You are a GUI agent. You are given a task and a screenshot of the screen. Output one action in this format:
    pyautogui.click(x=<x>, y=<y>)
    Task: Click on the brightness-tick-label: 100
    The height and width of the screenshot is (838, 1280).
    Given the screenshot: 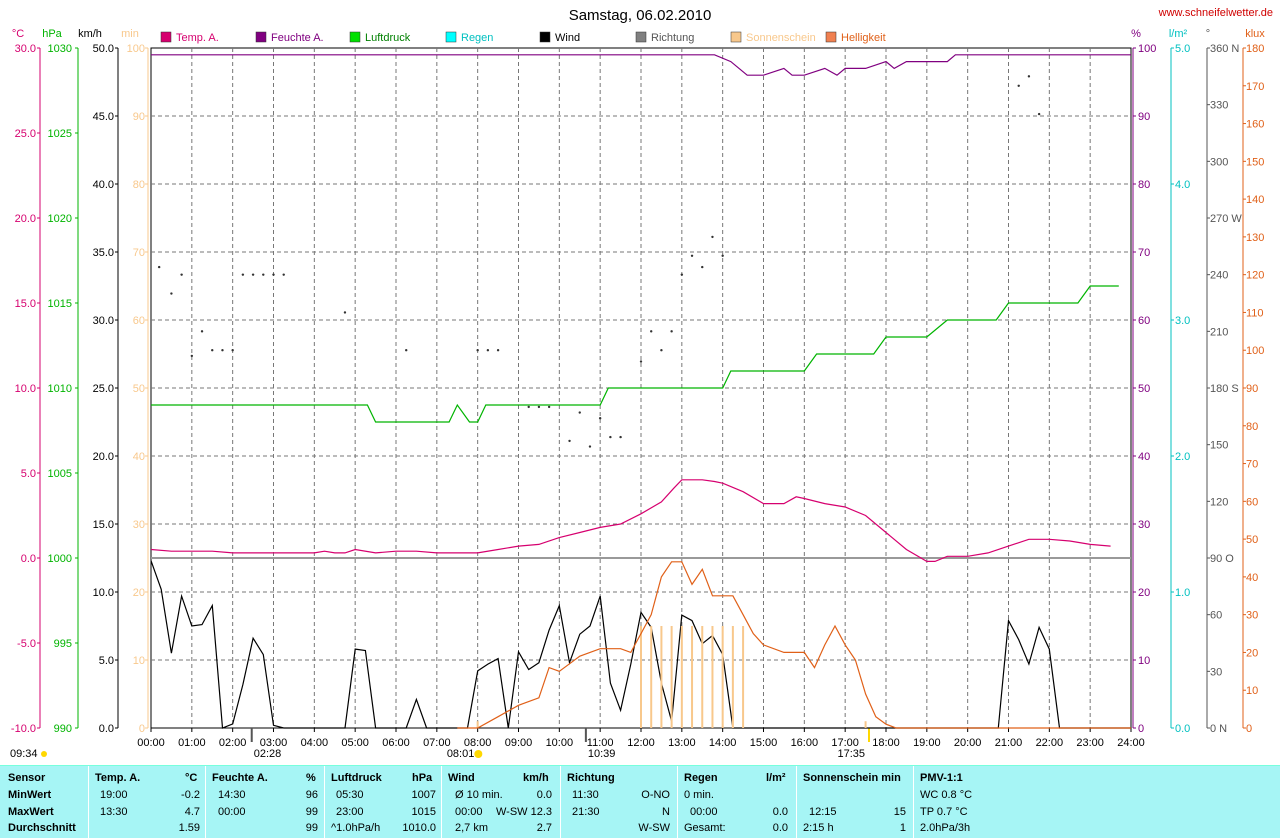 What is the action you would take?
    pyautogui.click(x=1255, y=351)
    